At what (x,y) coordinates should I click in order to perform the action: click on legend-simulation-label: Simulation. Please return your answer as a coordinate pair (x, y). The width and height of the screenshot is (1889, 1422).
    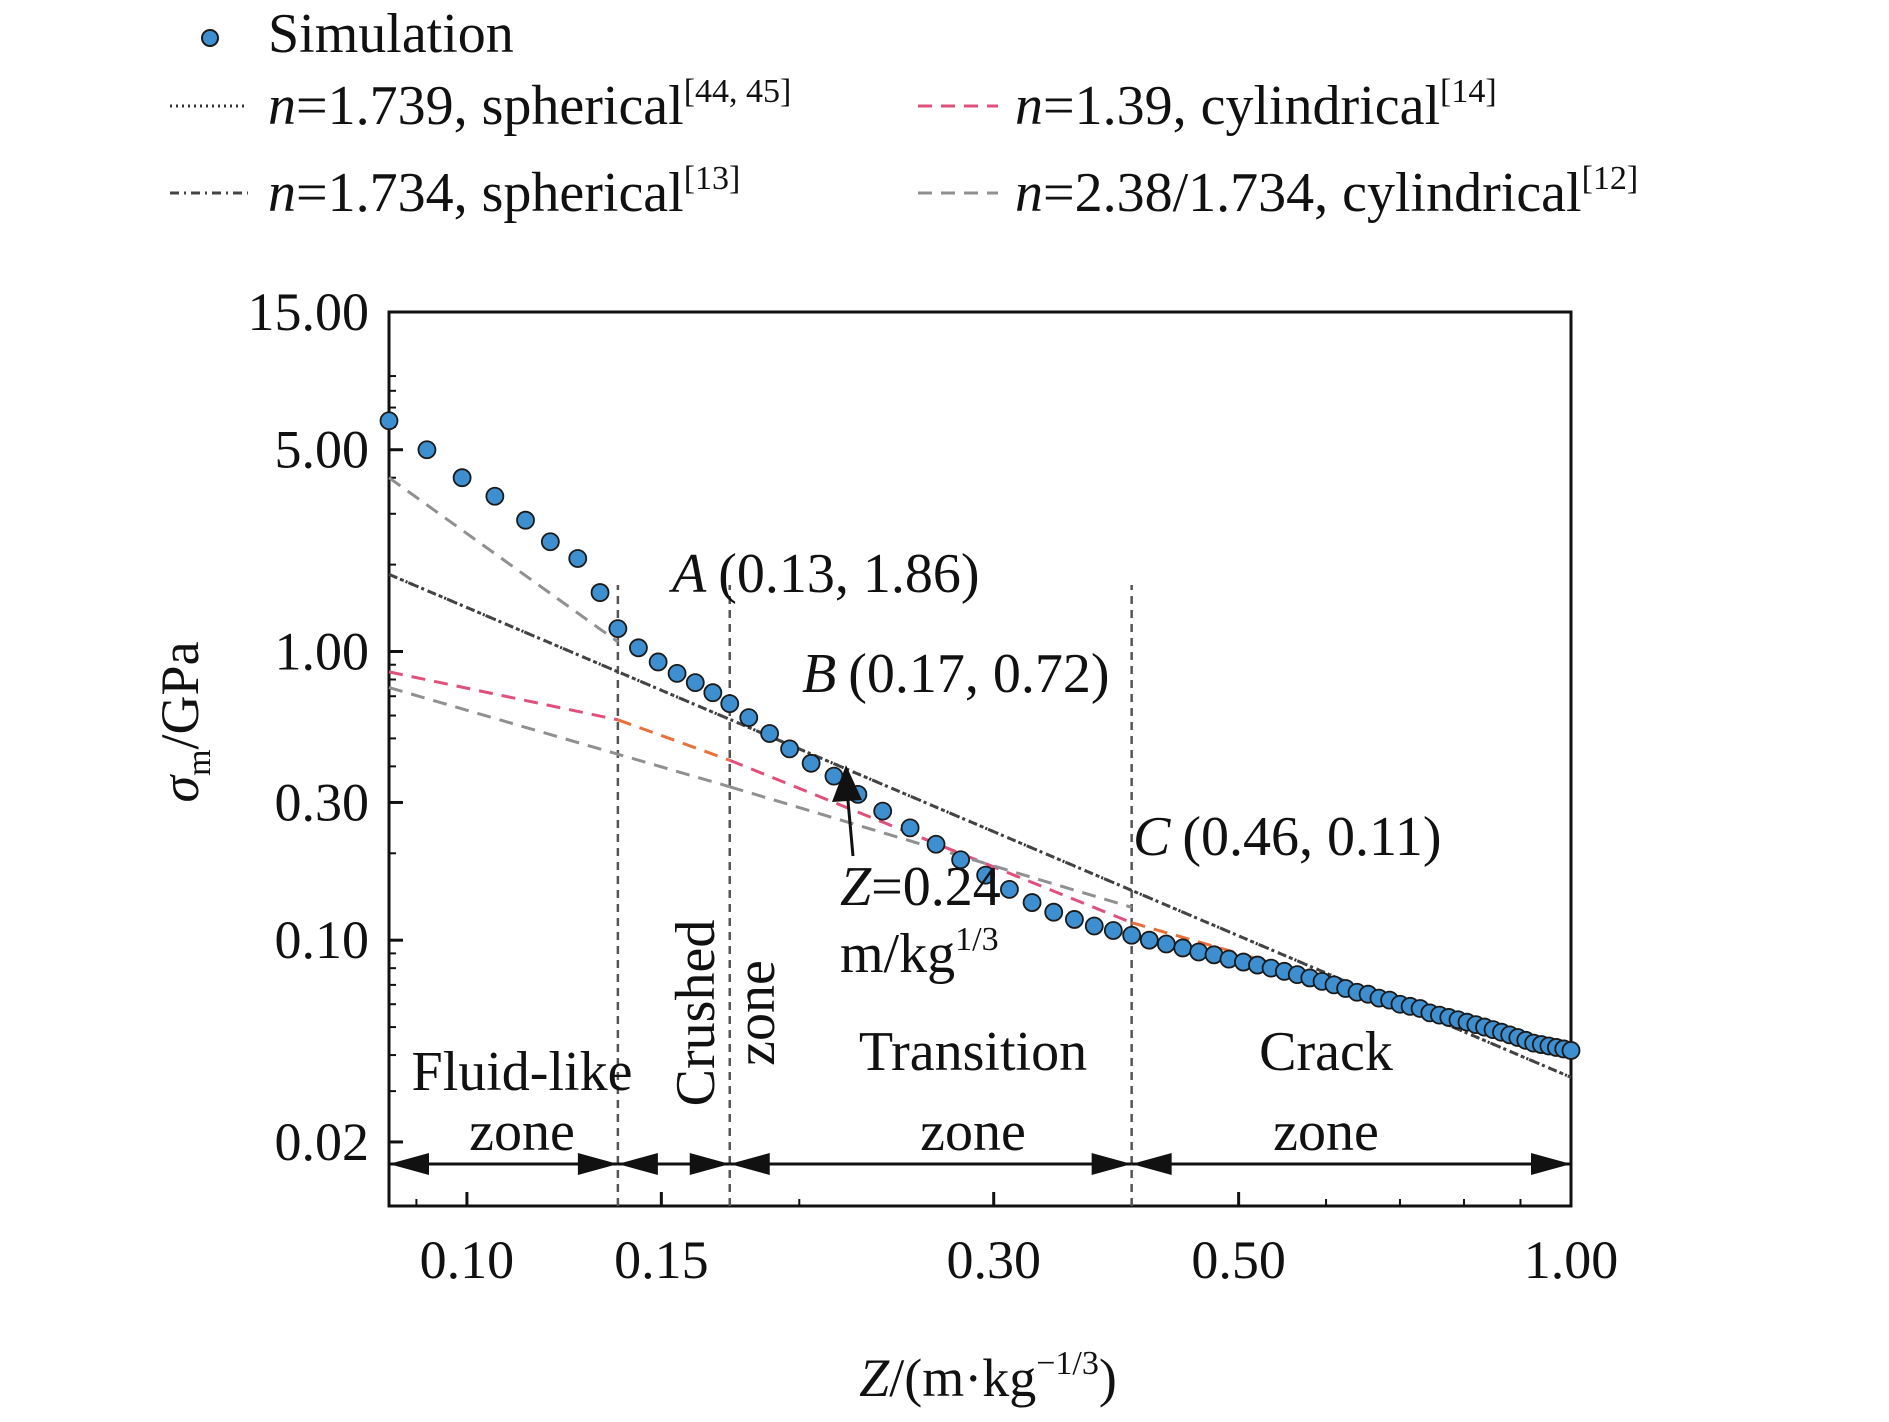
    Looking at the image, I should click on (391, 34).